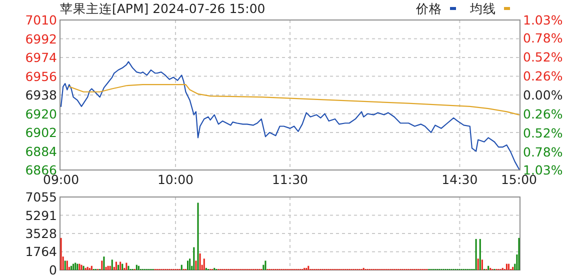  What do you see at coordinates (41, 132) in the screenshot?
I see `y-tick-label: 6902` at bounding box center [41, 132].